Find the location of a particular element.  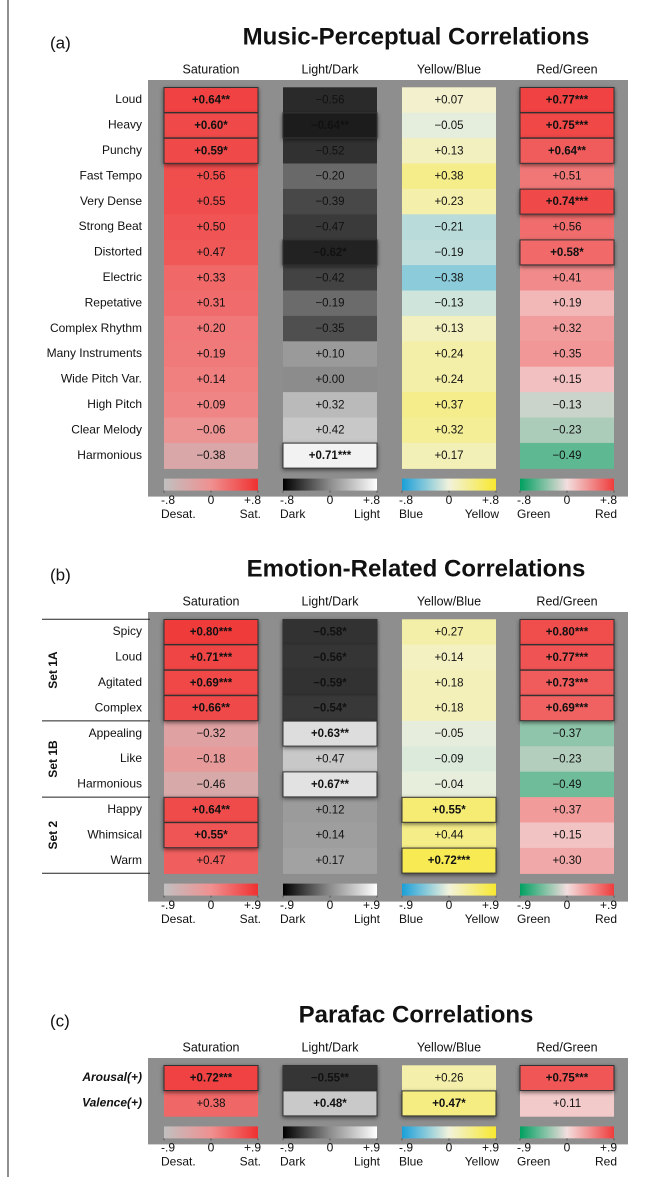

cell-value: +0.32 is located at coordinates (566, 329).